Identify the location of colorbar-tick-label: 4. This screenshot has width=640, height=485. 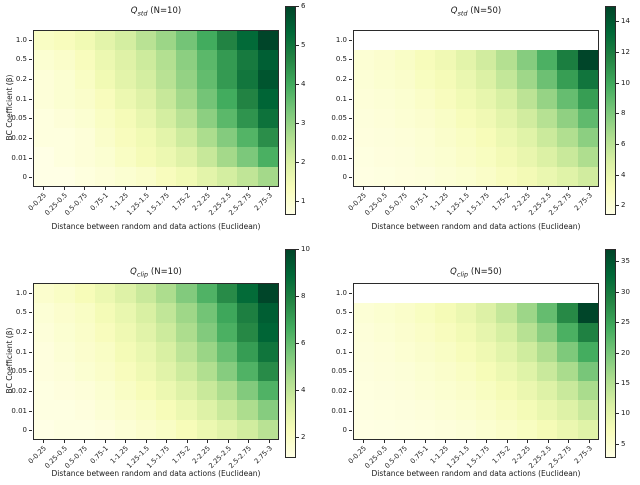
(303, 84).